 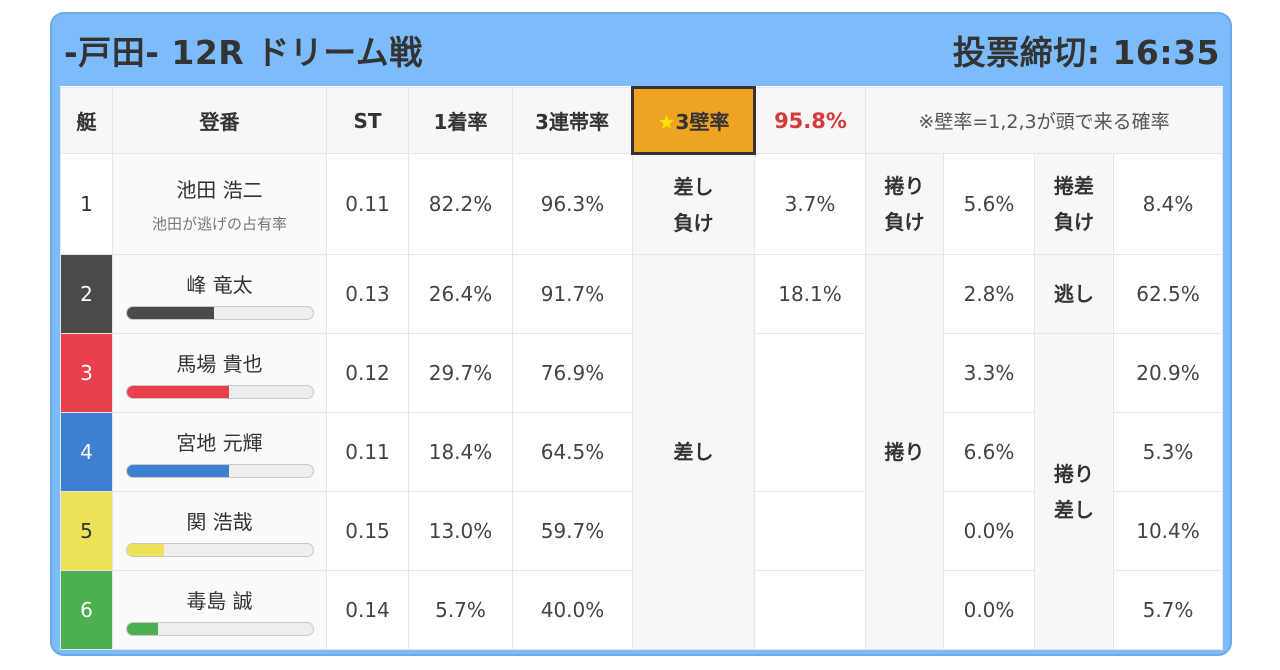 What do you see at coordinates (989, 373) in the screenshot?
I see `pattern-pct: 3.3%` at bounding box center [989, 373].